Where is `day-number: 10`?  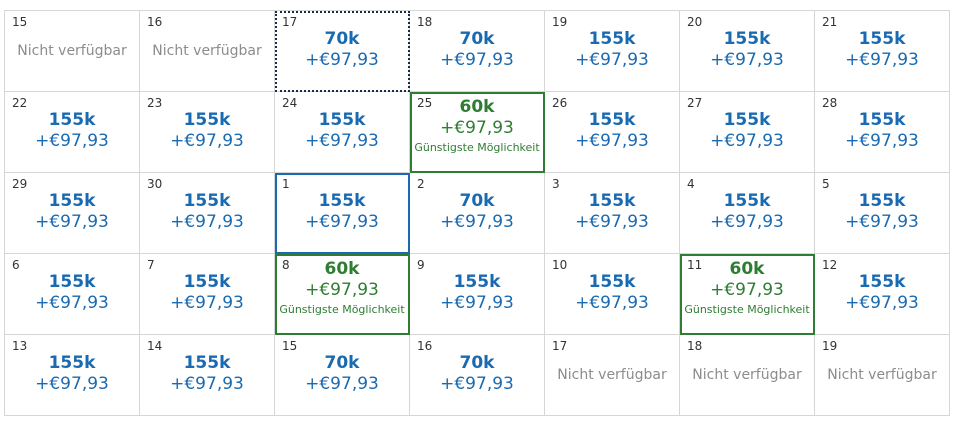 day-number: 10 is located at coordinates (560, 265).